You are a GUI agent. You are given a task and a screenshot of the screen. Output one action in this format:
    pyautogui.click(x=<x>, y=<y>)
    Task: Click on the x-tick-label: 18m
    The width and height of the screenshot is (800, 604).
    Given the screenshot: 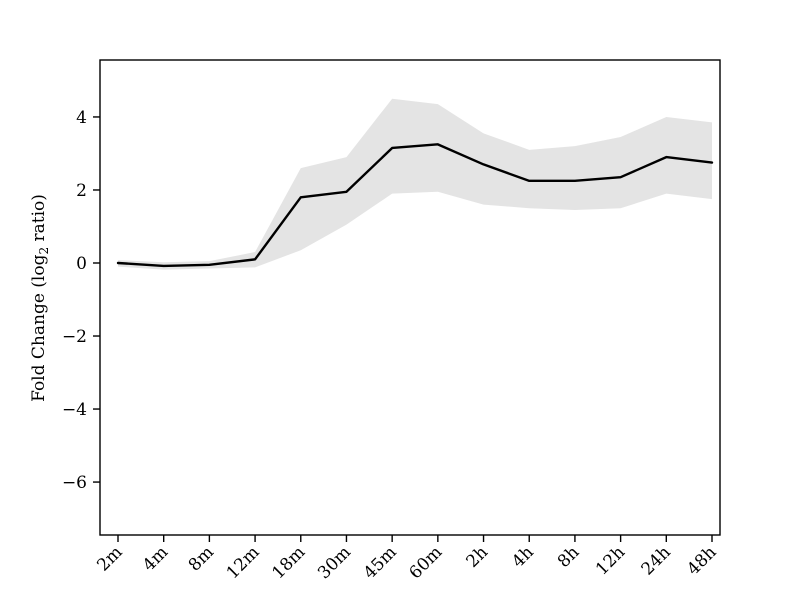 What is the action you would take?
    pyautogui.click(x=288, y=562)
    